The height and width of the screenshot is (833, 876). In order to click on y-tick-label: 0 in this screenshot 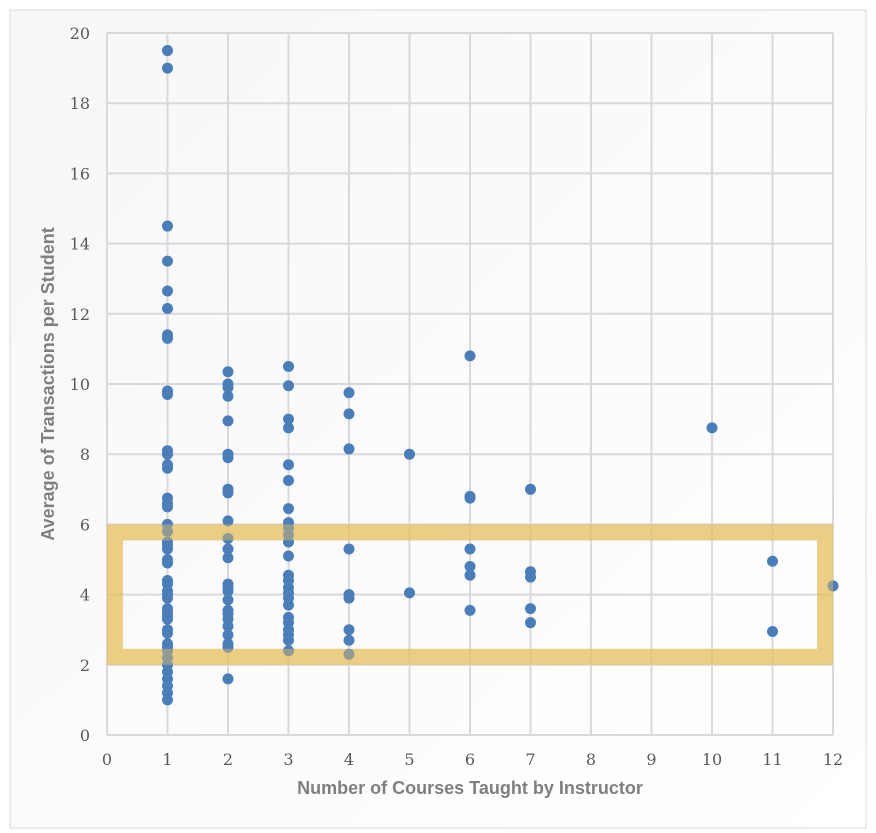, I will do `click(85, 735)`.